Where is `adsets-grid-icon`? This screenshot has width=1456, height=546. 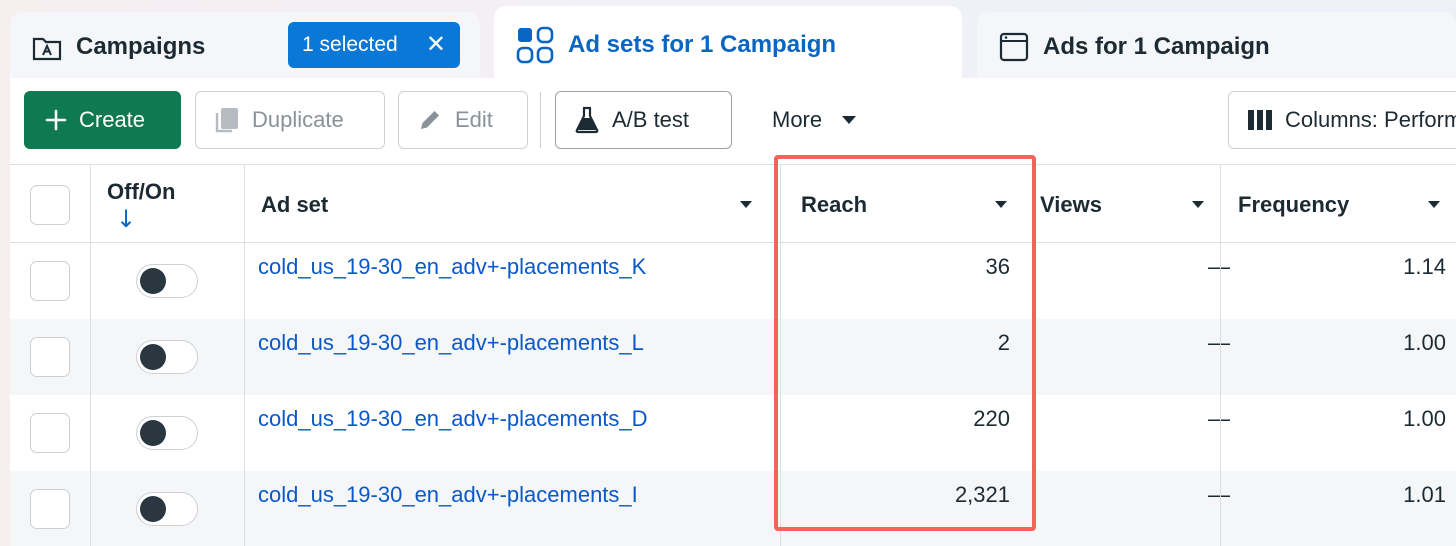
adsets-grid-icon is located at coordinates (535, 45).